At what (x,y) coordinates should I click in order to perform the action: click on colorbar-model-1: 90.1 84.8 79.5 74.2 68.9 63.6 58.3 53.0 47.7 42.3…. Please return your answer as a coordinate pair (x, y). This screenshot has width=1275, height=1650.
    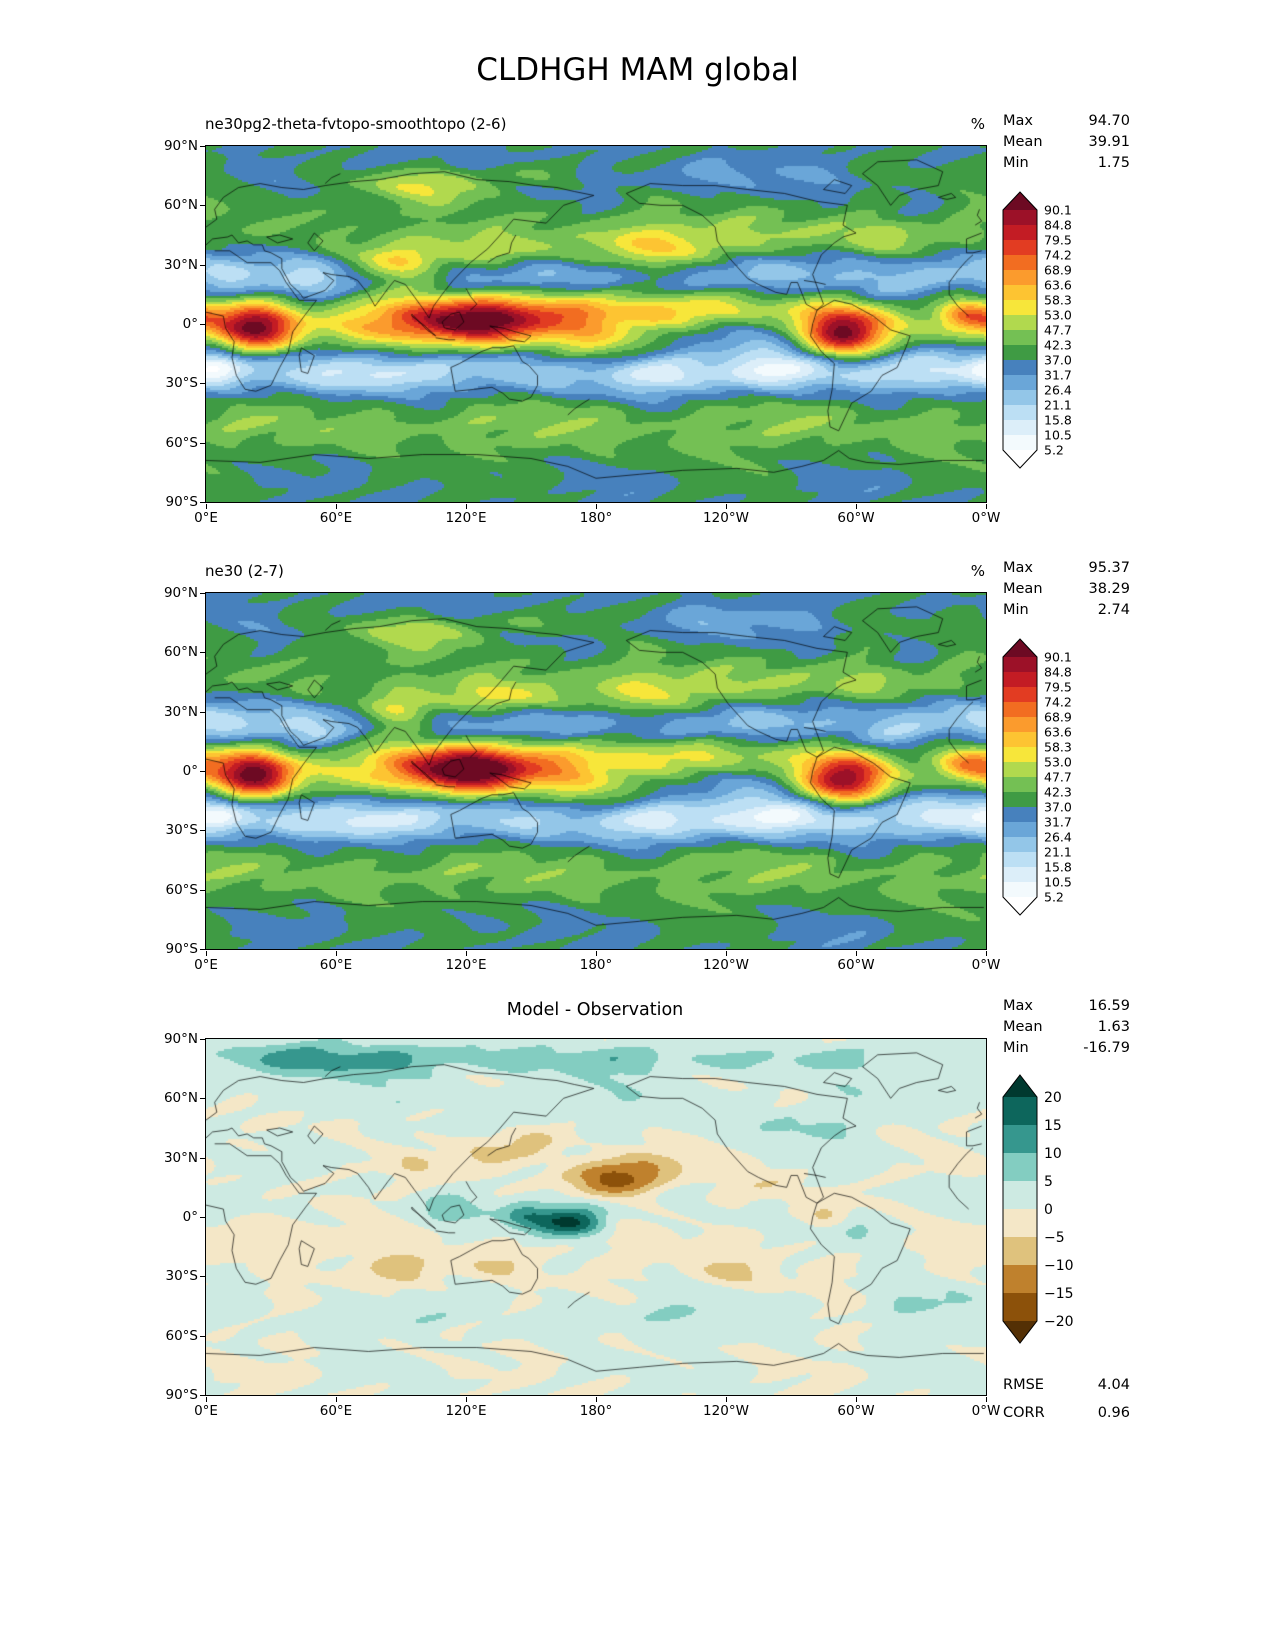
    Looking at the image, I should click on (1050, 335).